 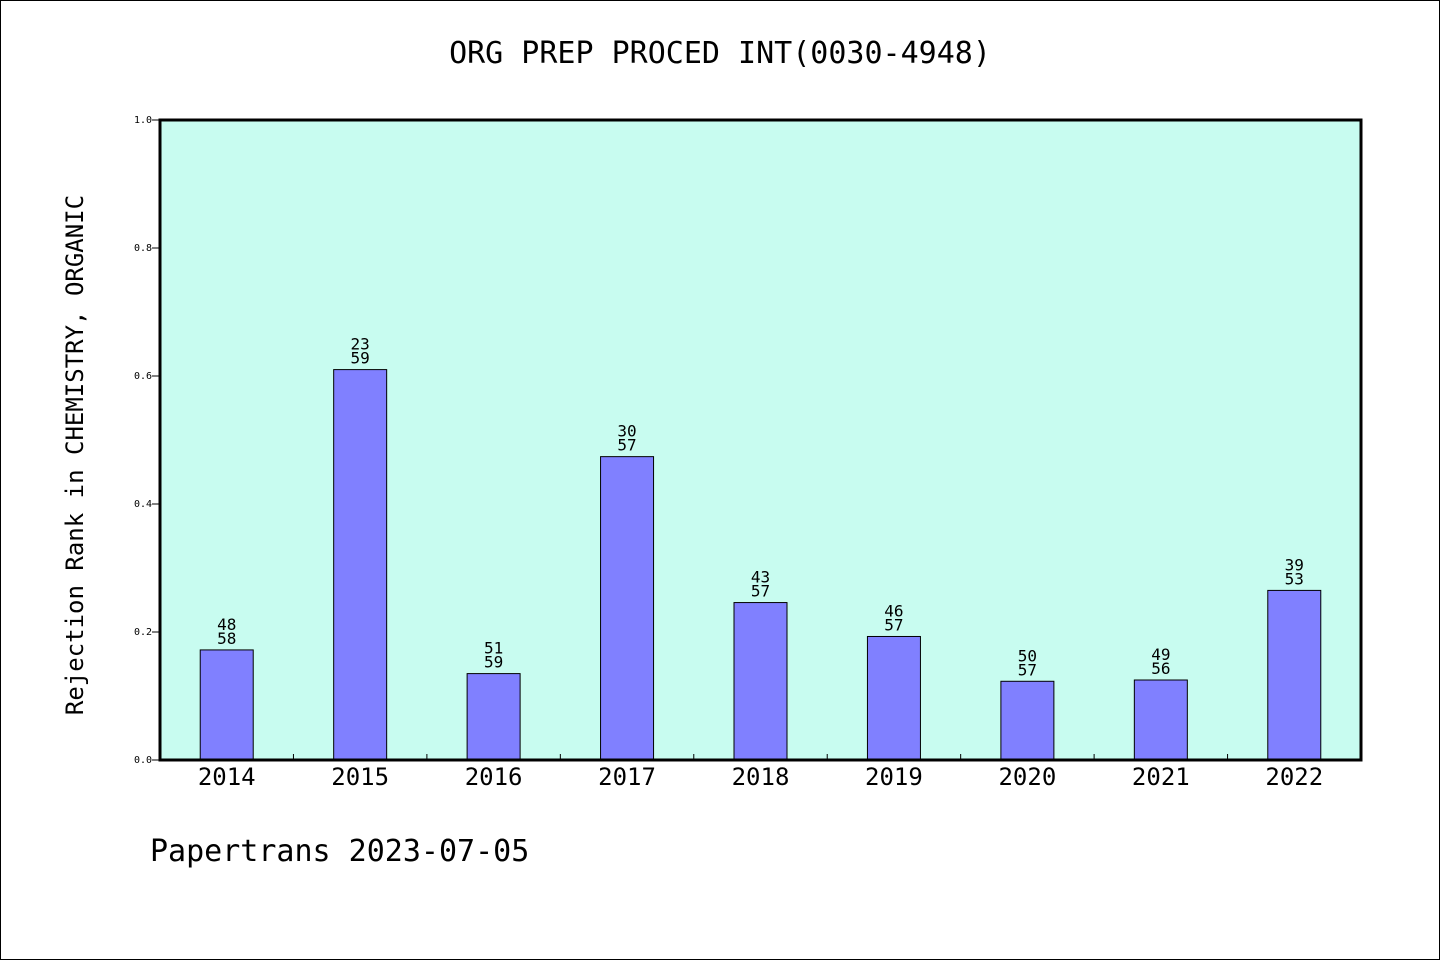 What do you see at coordinates (1161, 777) in the screenshot?
I see `x-tick-label: 2021` at bounding box center [1161, 777].